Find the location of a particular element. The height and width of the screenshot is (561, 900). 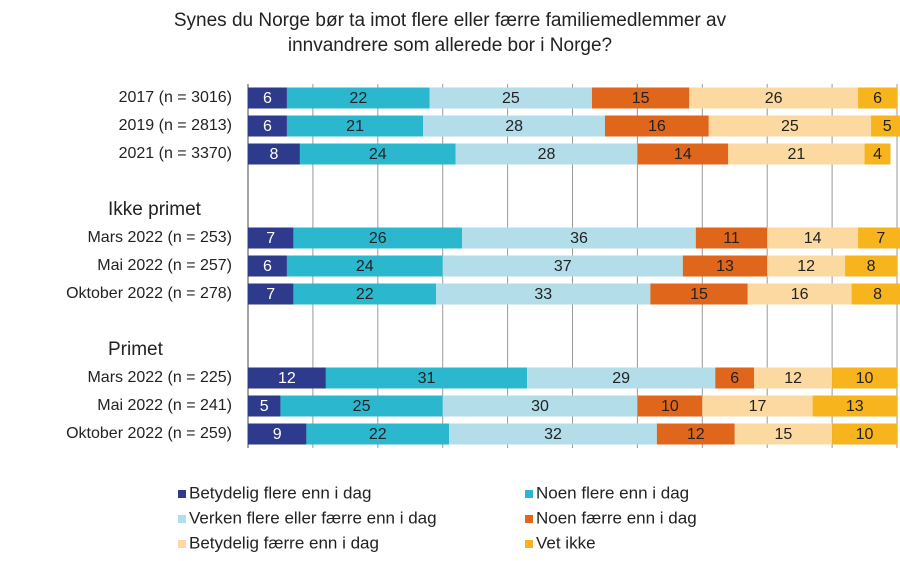

data-label: 21 is located at coordinates (355, 126).